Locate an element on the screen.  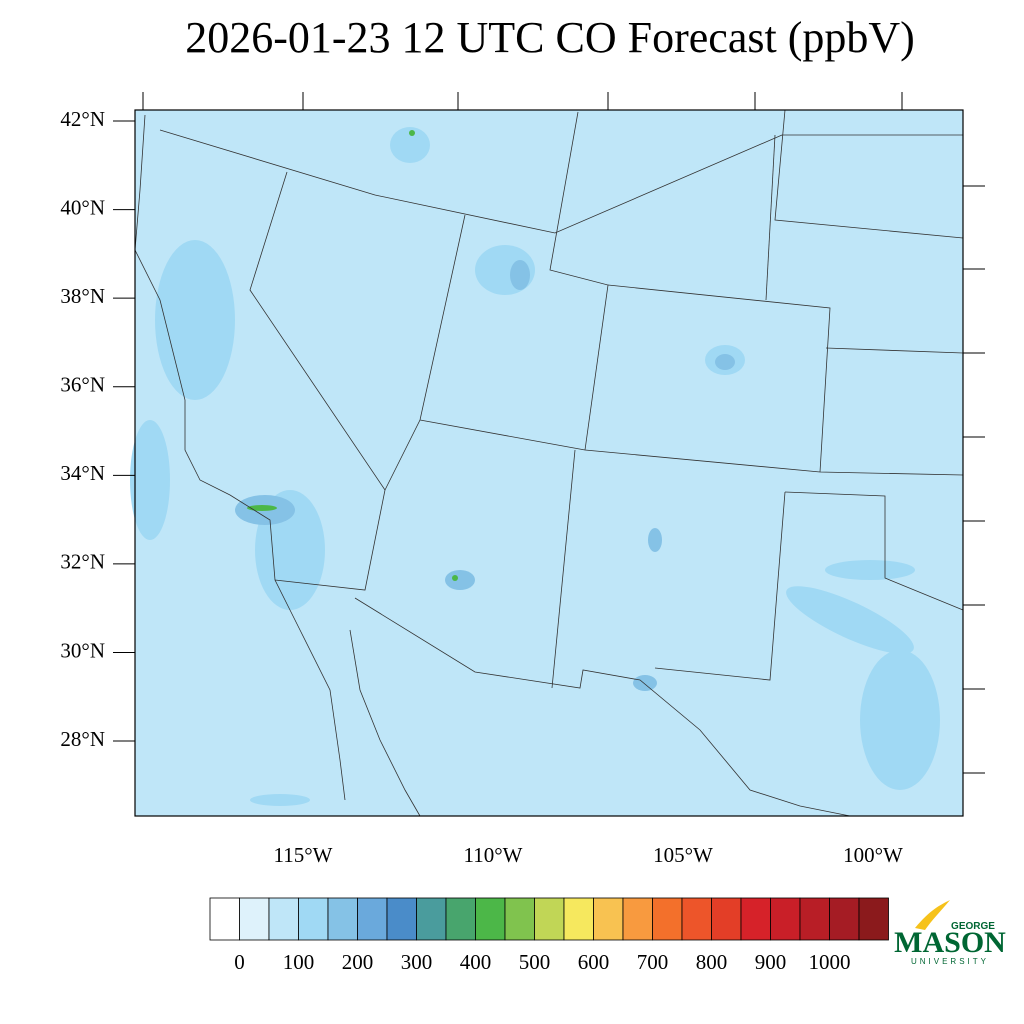
colorbar-label: 0 is located at coordinates (239, 962).